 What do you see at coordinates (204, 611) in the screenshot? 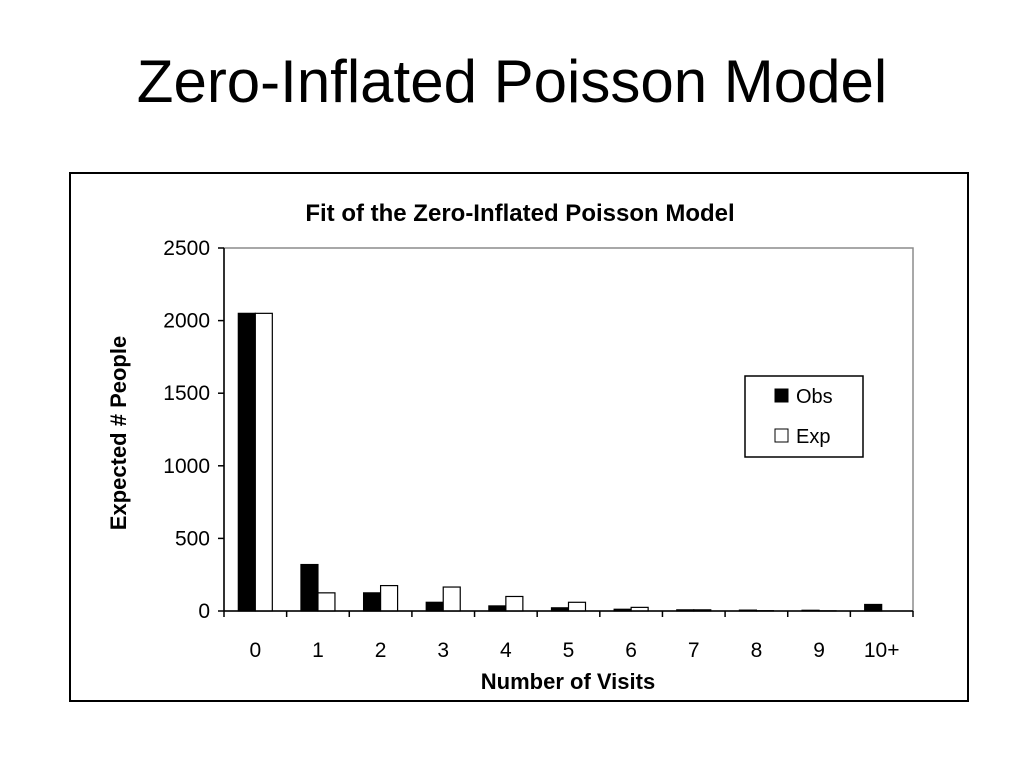
I see `y-tick-label: 0` at bounding box center [204, 611].